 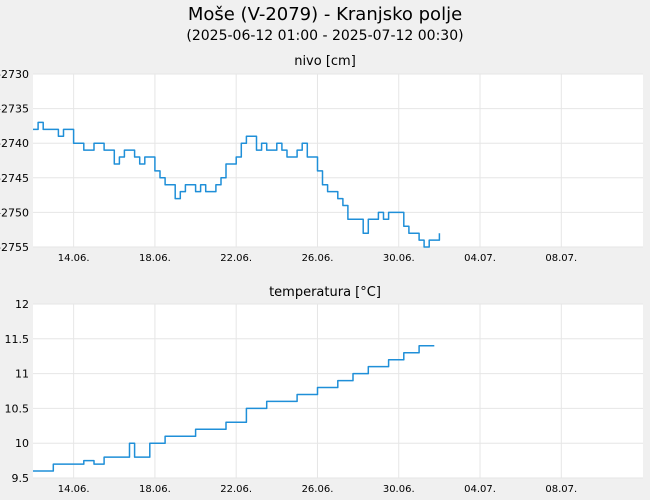 What do you see at coordinates (74, 258) in the screenshot?
I see `nivo-x-tick-label: 14.06.` at bounding box center [74, 258].